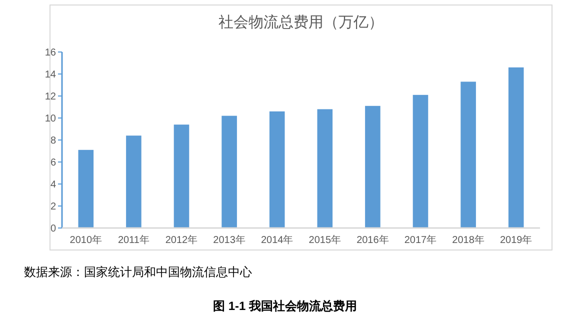 This screenshot has height=324, width=570. Describe the element at coordinates (50, 119) in the screenshot. I see `y-tick-label: 10` at that location.